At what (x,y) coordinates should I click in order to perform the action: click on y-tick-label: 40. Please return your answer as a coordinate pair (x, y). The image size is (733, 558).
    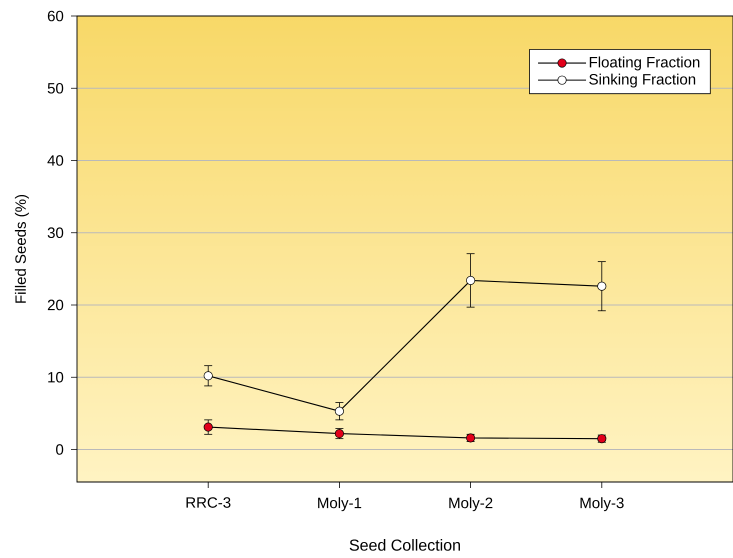
    Looking at the image, I should click on (55, 160).